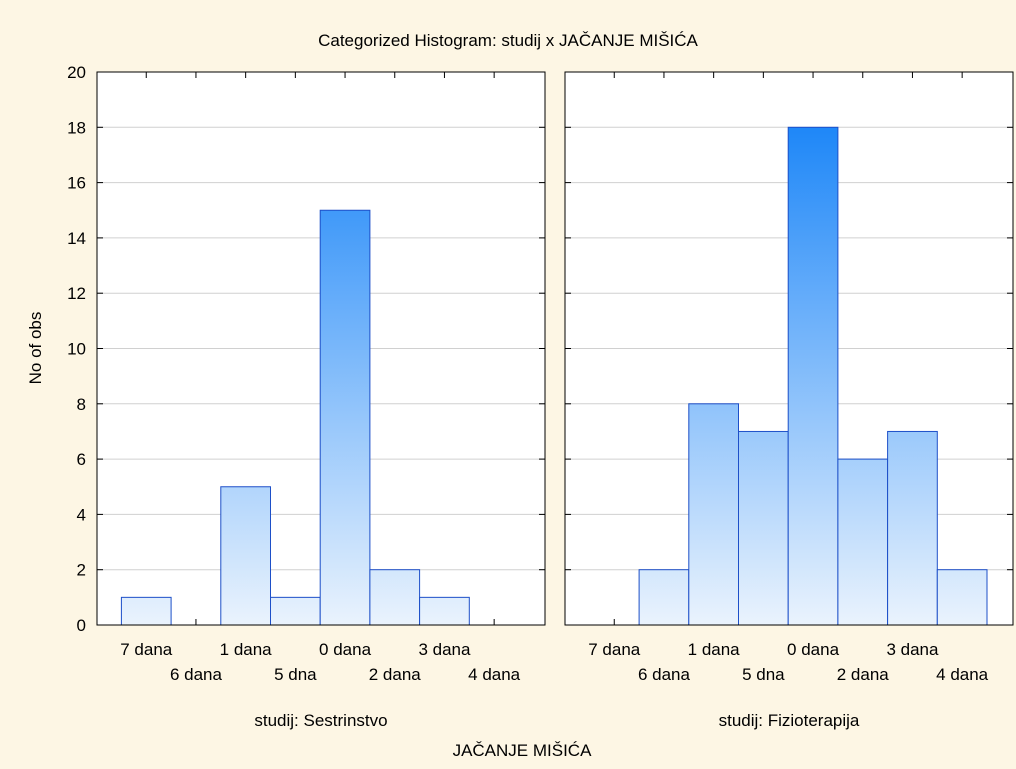  What do you see at coordinates (35, 348) in the screenshot?
I see `y-axis-label: No of obs` at bounding box center [35, 348].